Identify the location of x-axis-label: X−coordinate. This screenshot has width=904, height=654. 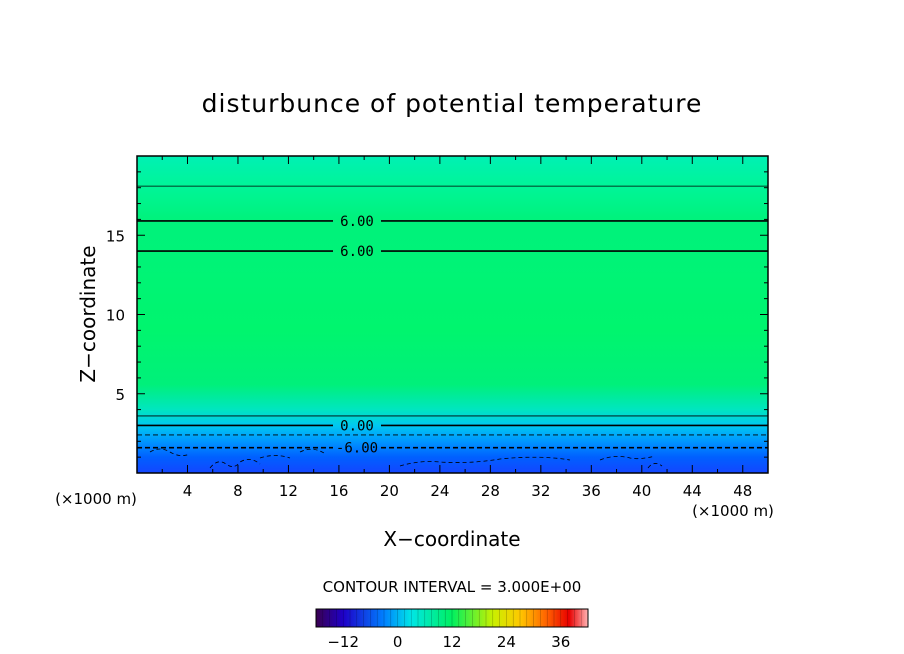
(451, 539).